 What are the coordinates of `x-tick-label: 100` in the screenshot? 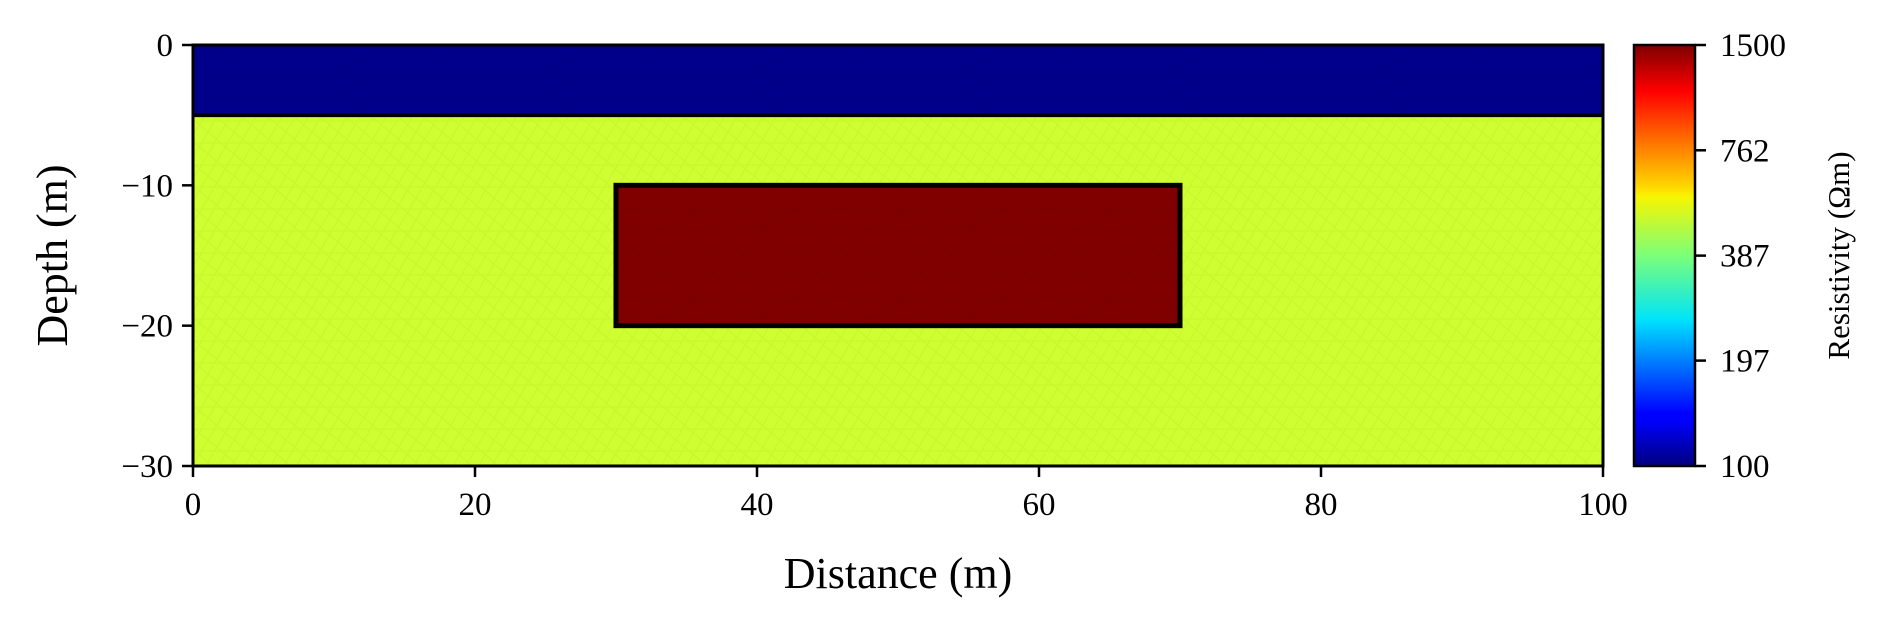 It's located at (1603, 505).